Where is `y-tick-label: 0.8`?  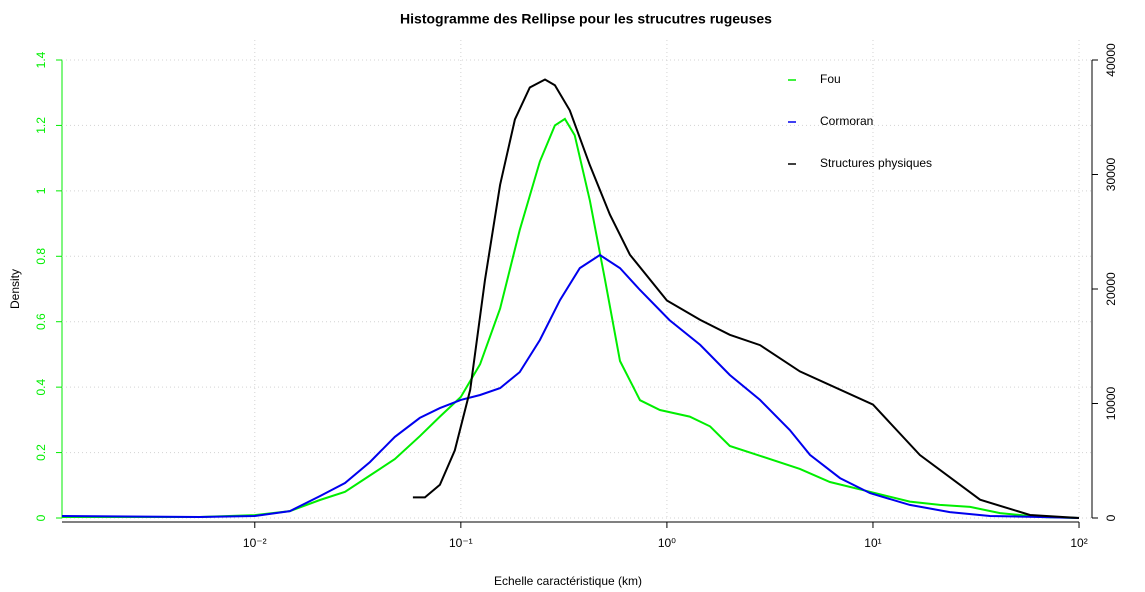
y-tick-label: 0.8 is located at coordinates (41, 256).